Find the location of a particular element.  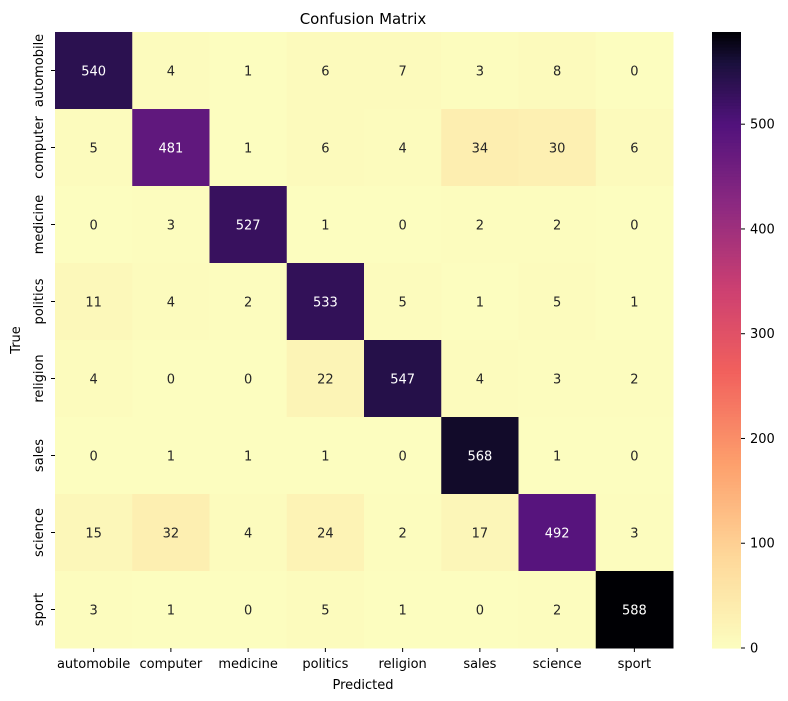

x-tick-label: computer is located at coordinates (171, 664).